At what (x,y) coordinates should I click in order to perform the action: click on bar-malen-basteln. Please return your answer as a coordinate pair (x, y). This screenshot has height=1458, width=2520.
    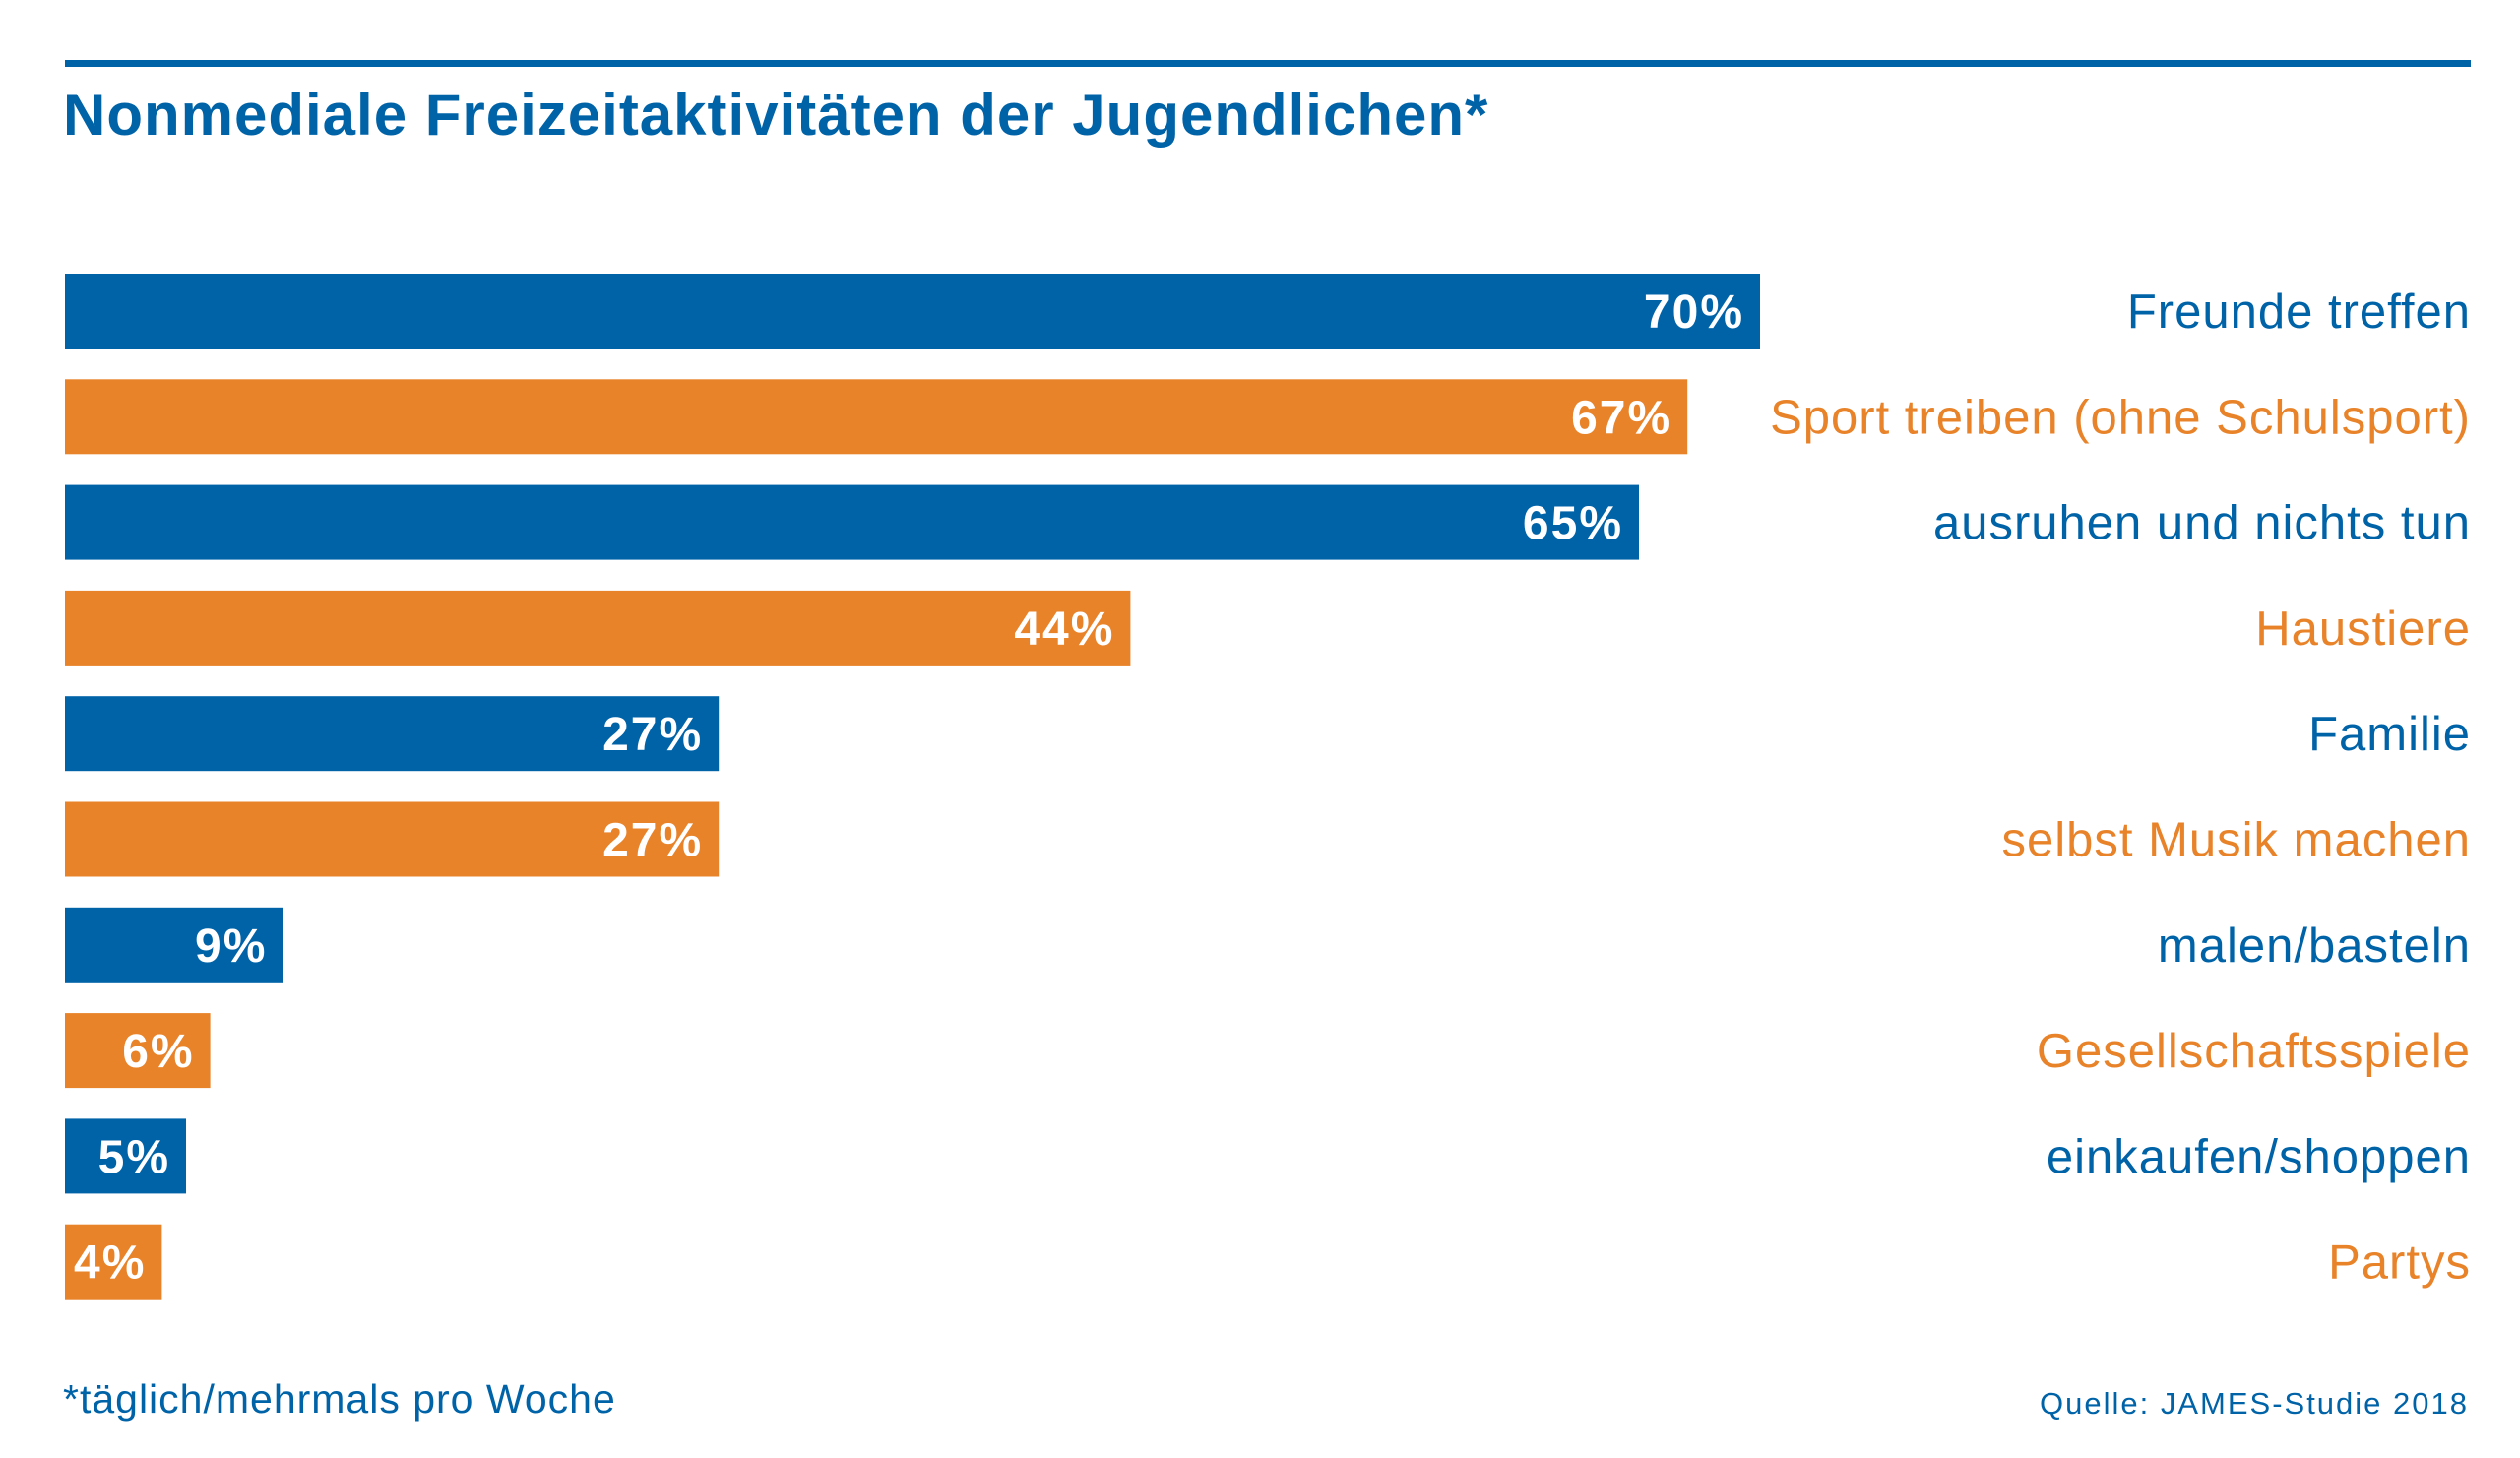
    Looking at the image, I should click on (174, 945).